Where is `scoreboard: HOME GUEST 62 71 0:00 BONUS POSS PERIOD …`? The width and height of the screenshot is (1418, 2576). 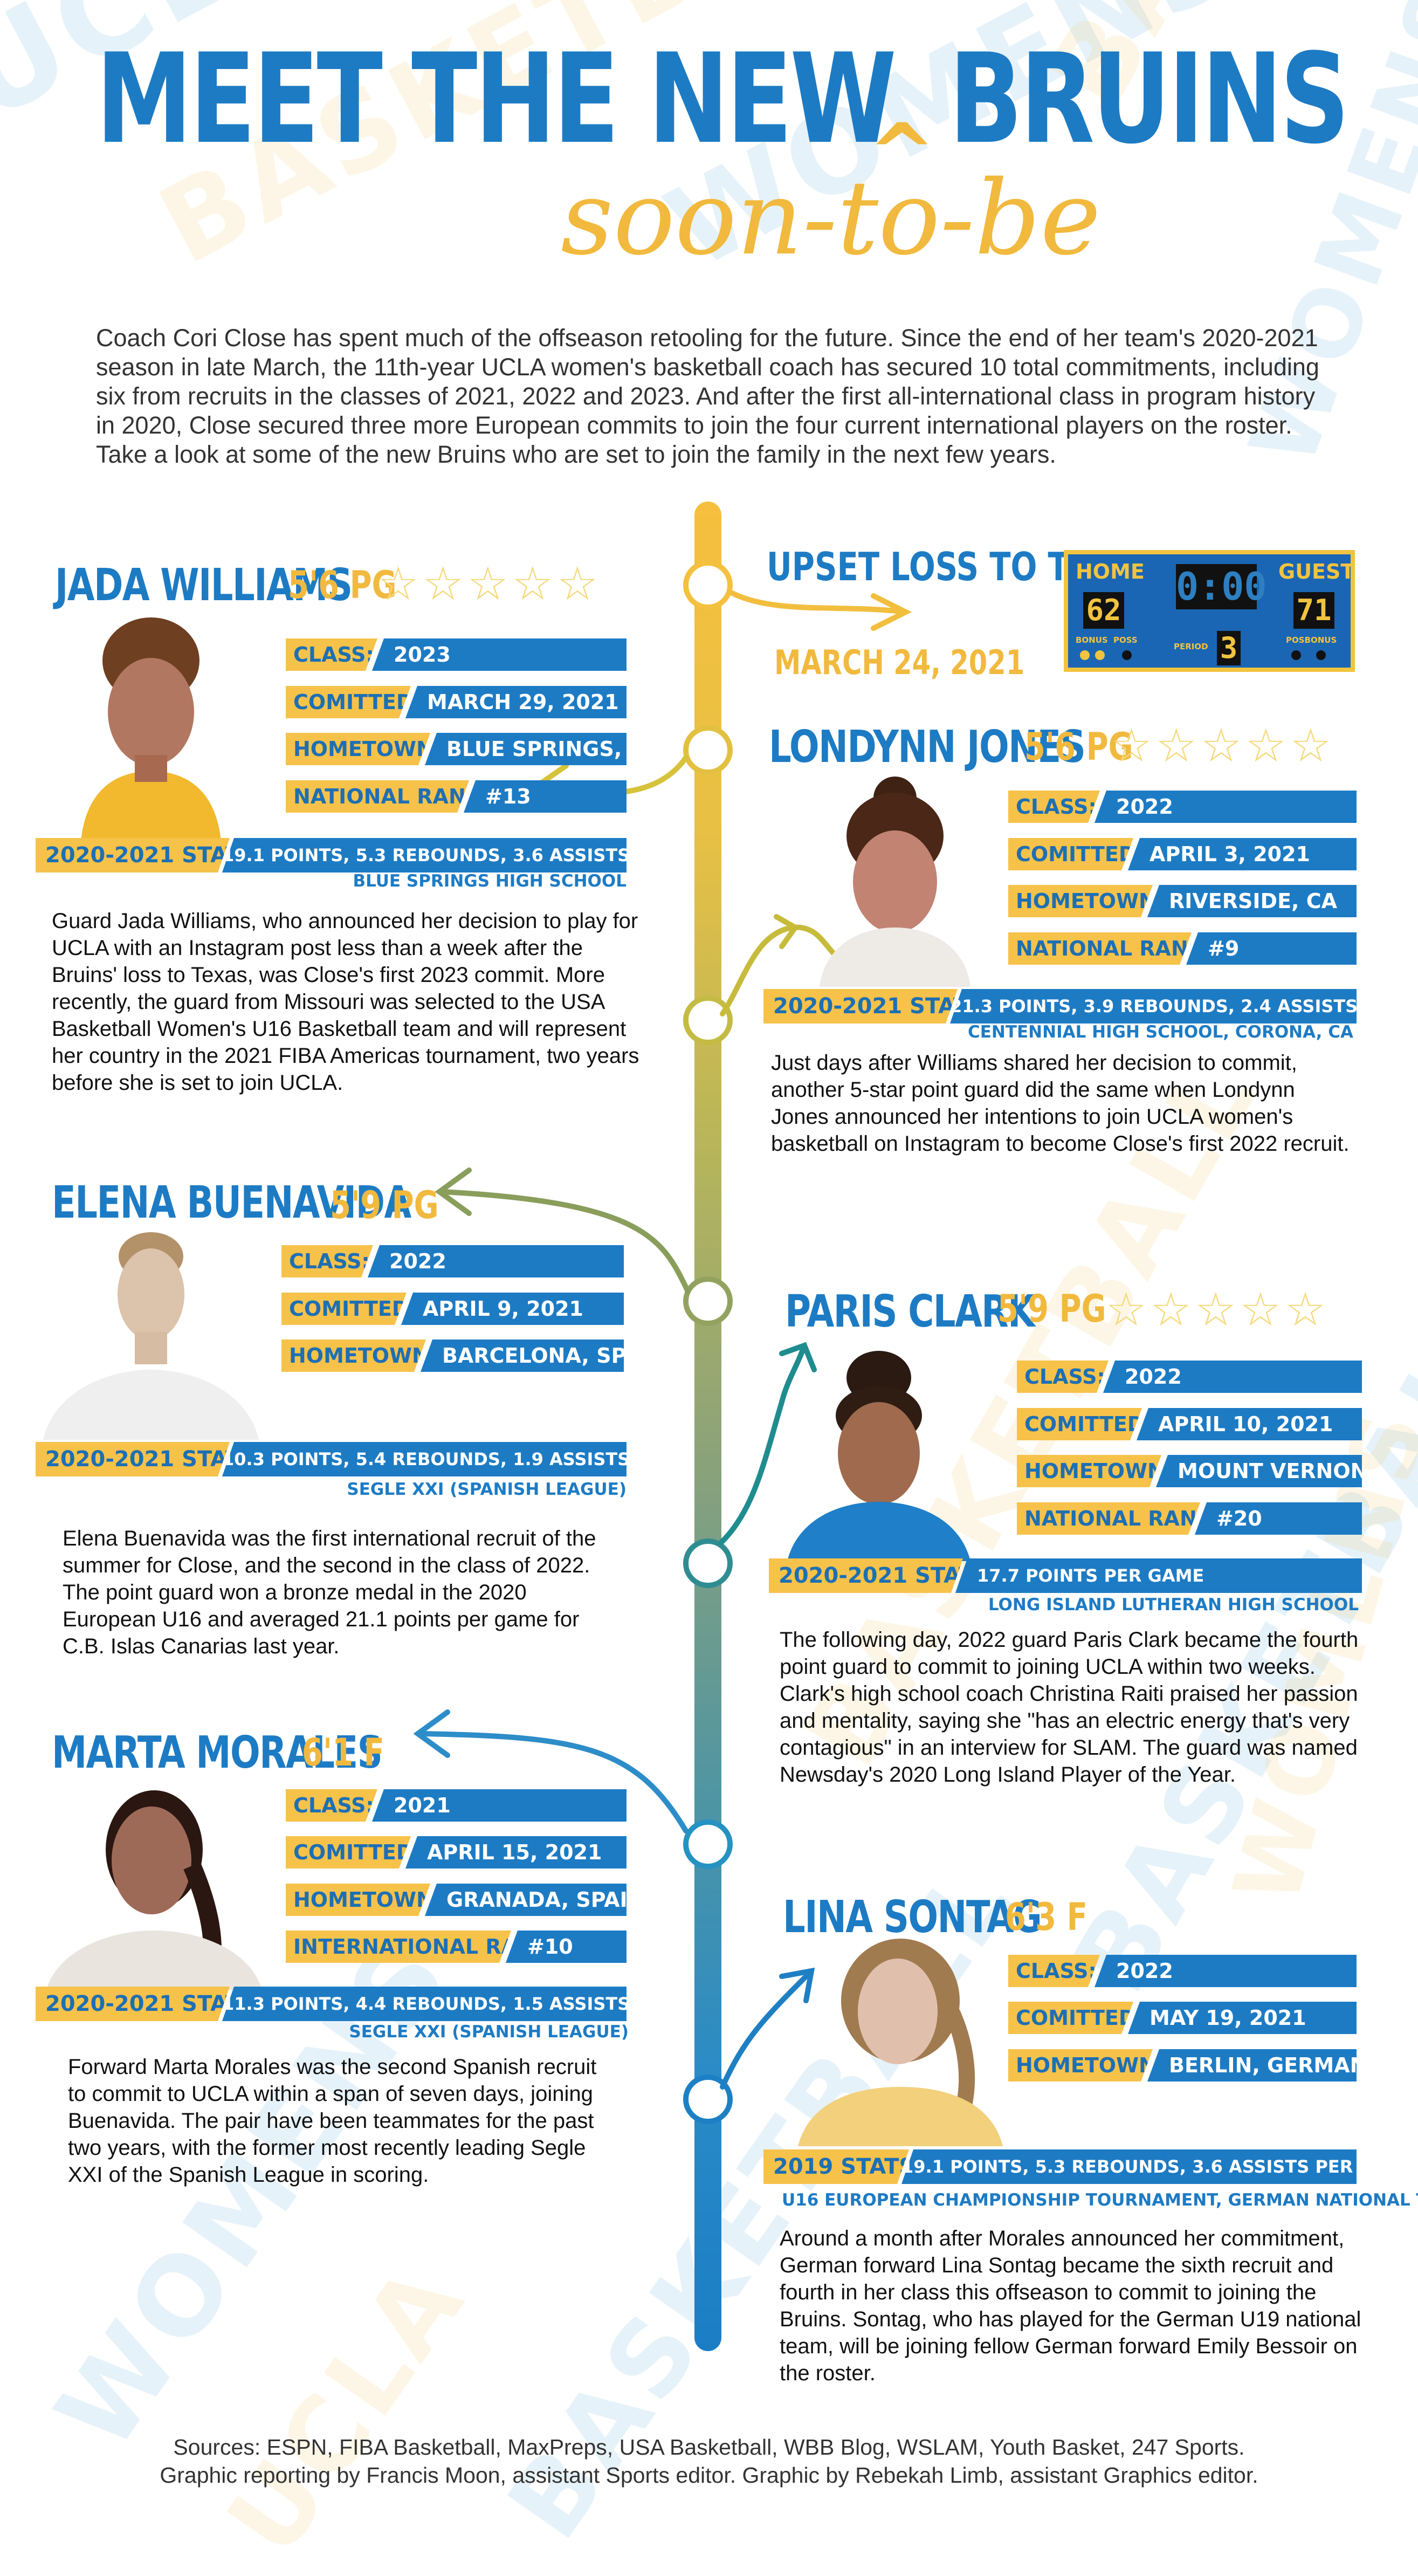
scoreboard: HOME GUEST 62 71 0:00 BONUS POSS PERIOD … is located at coordinates (1209, 611).